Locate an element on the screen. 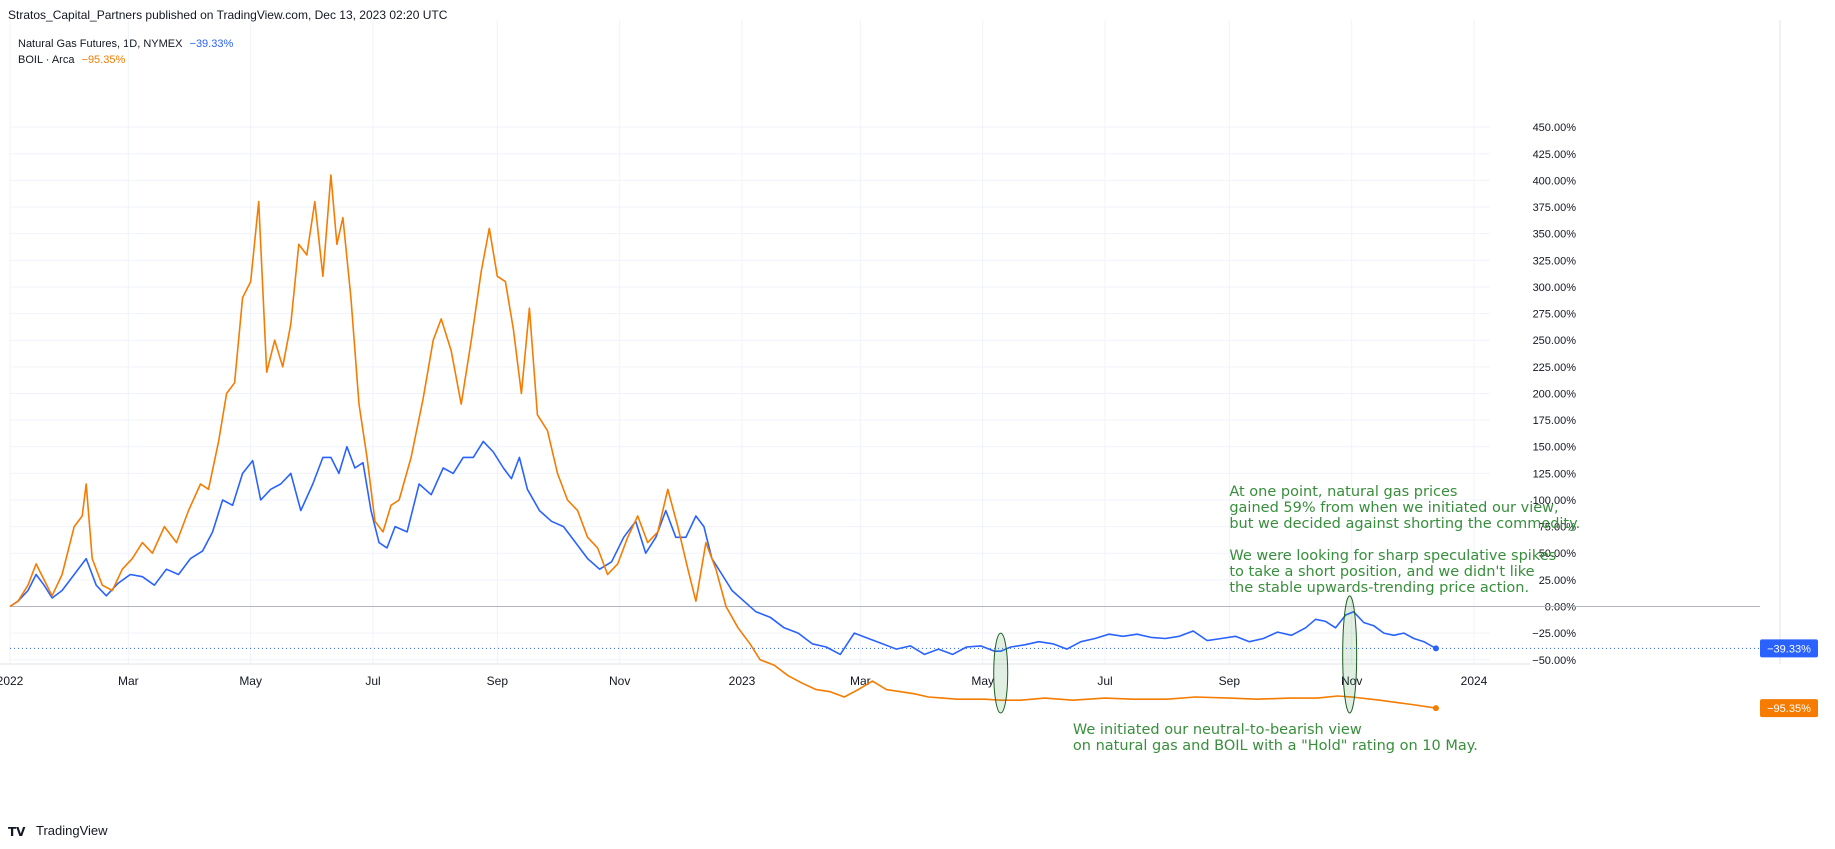  y-tick-label: 75.00% is located at coordinates (1558, 528).